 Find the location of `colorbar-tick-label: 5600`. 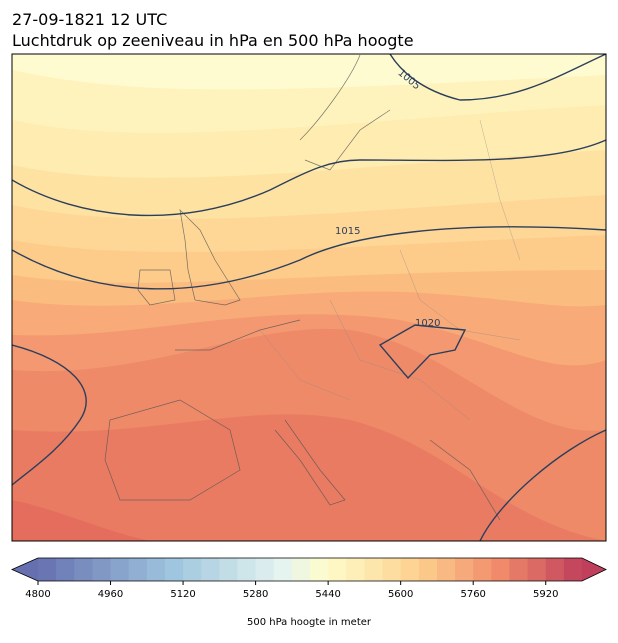

colorbar-tick-label: 5600 is located at coordinates (400, 594).